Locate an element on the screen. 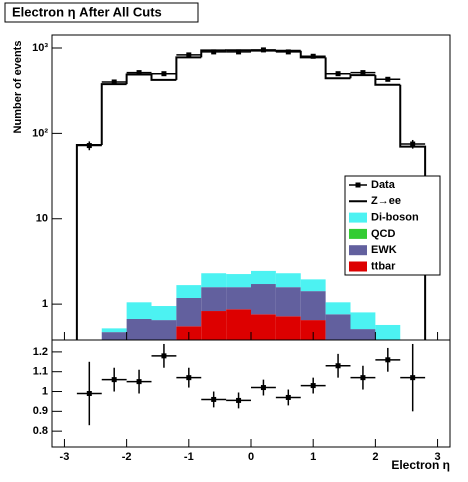 The width and height of the screenshot is (468, 482). y-tick-label: 0.9 is located at coordinates (40, 411).